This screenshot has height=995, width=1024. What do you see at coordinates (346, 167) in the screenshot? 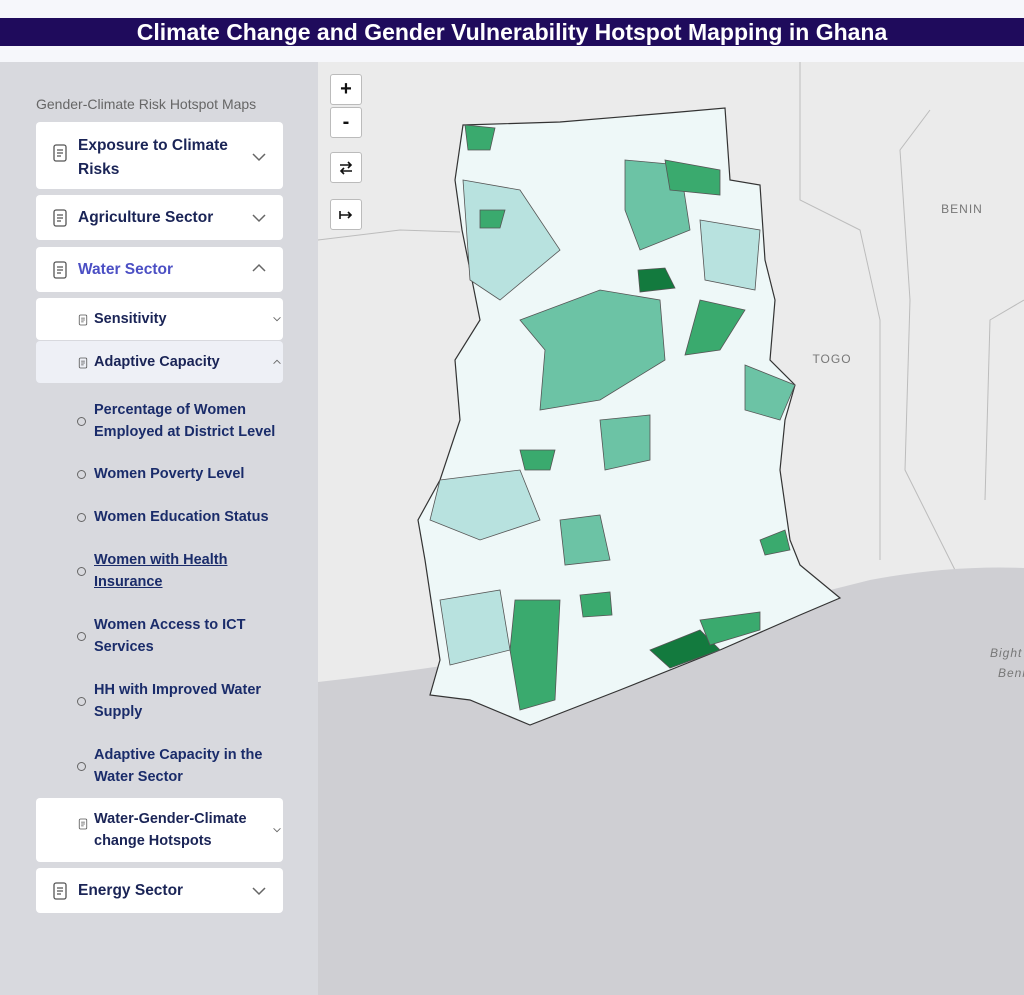
I see `swap-button` at bounding box center [346, 167].